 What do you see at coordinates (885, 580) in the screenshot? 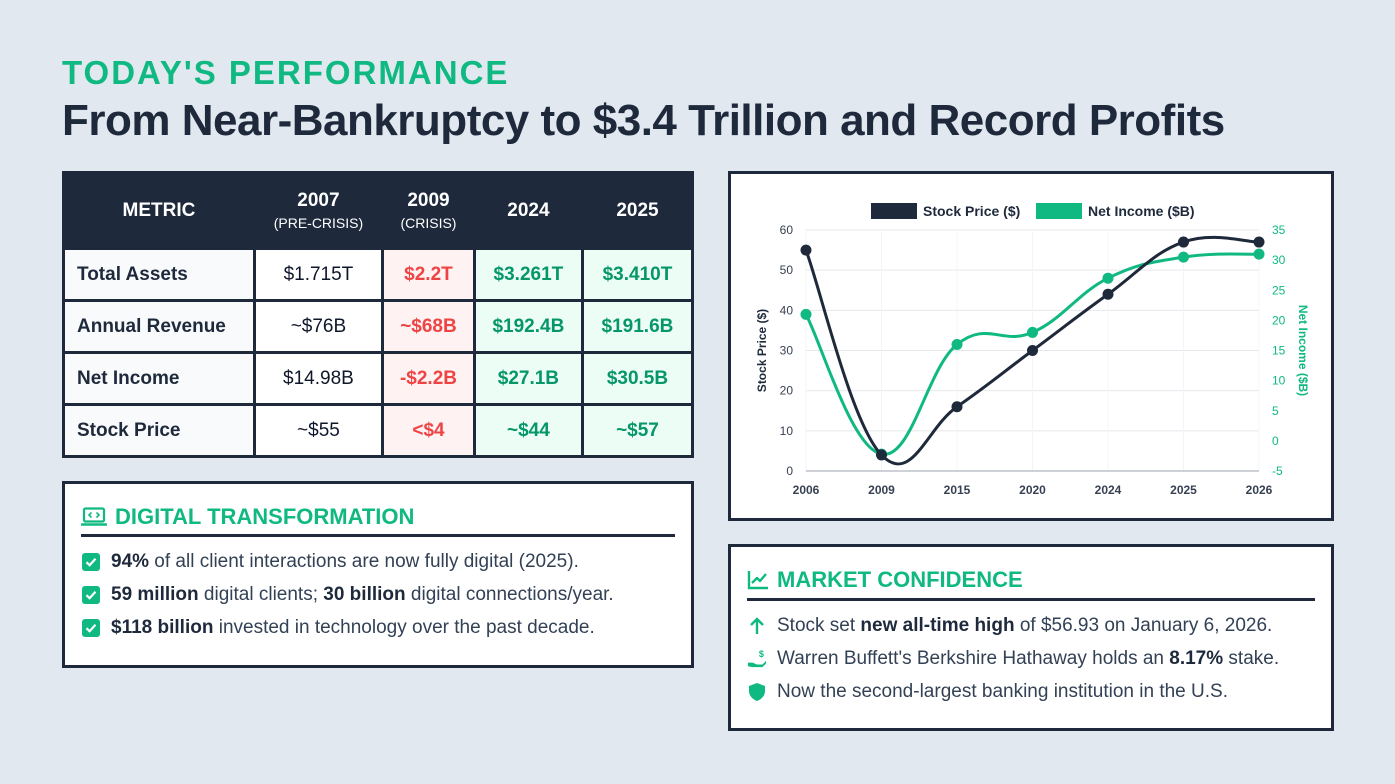
I see `card-title: MARKET CONFIDENCE` at bounding box center [885, 580].